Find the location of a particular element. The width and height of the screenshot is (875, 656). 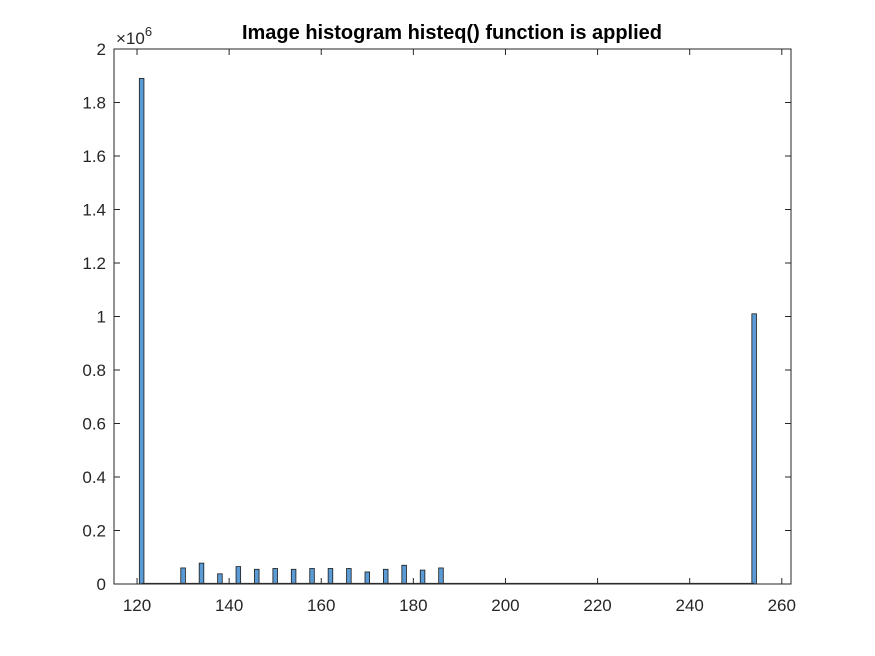

y-tick-label: 0.6 is located at coordinates (94, 424).